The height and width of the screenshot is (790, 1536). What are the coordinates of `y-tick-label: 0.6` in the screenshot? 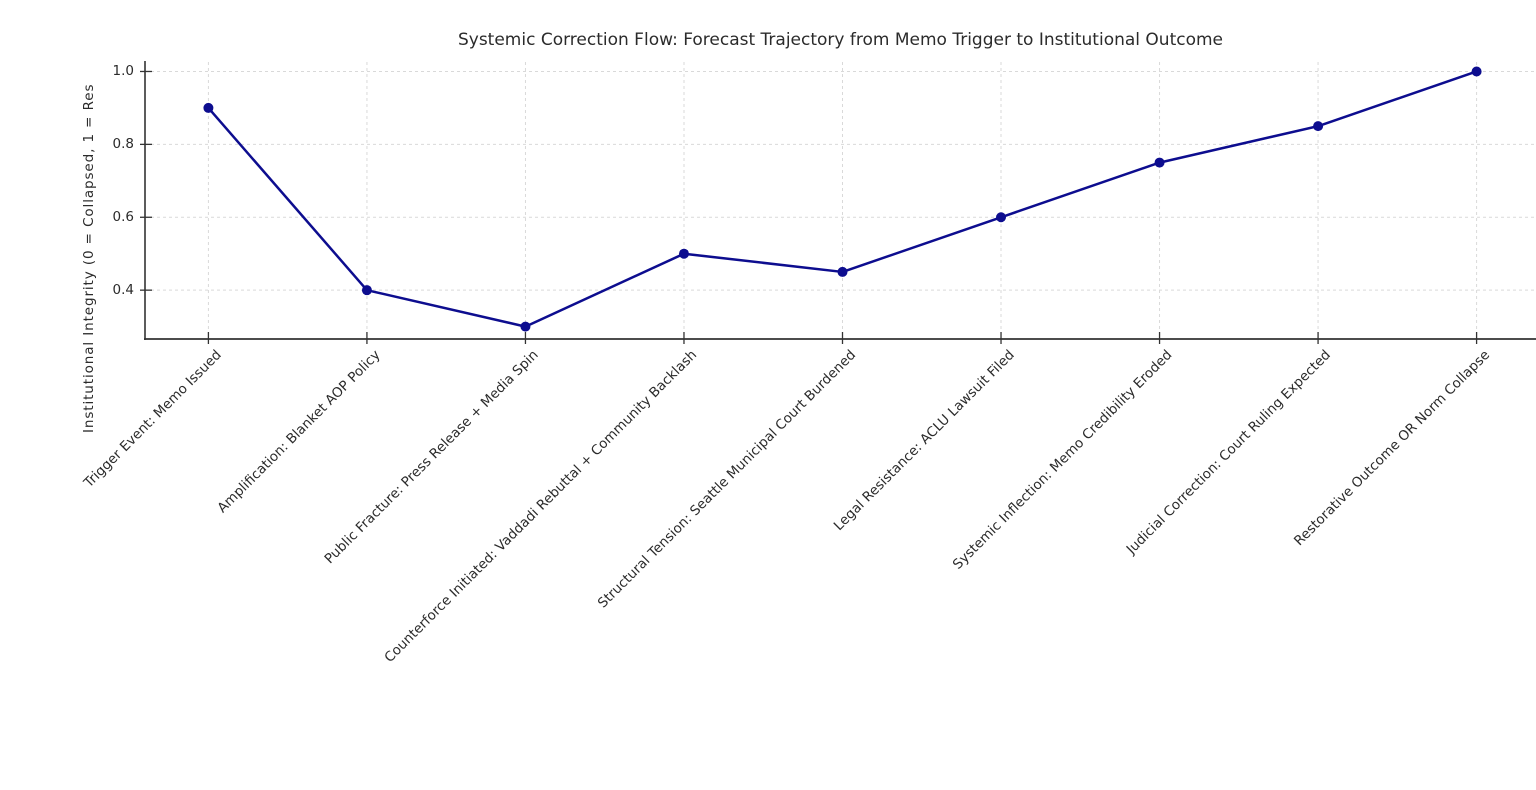 It's located at (123, 217).